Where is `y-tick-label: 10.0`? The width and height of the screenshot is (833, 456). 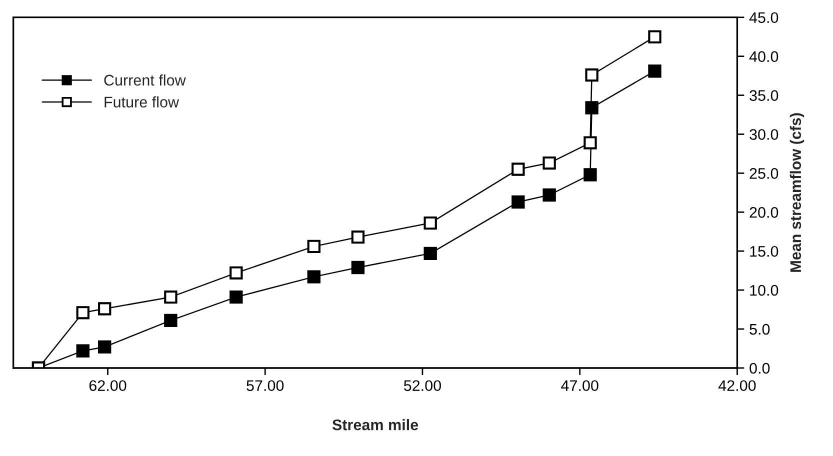
y-tick-label: 10.0 is located at coordinates (764, 290).